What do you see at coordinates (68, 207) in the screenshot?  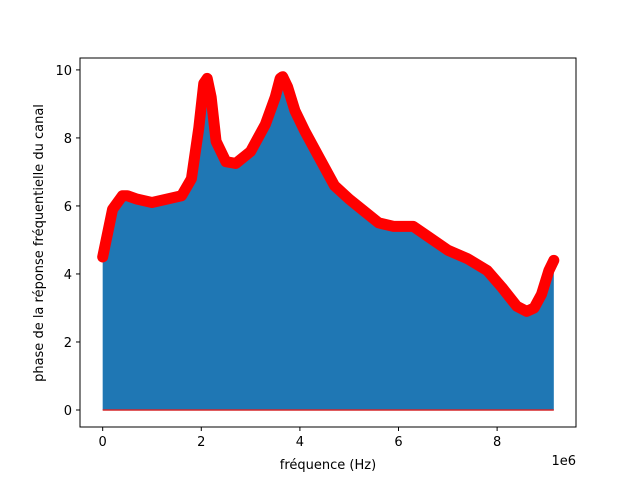 I see `y-tick-label: 6` at bounding box center [68, 207].